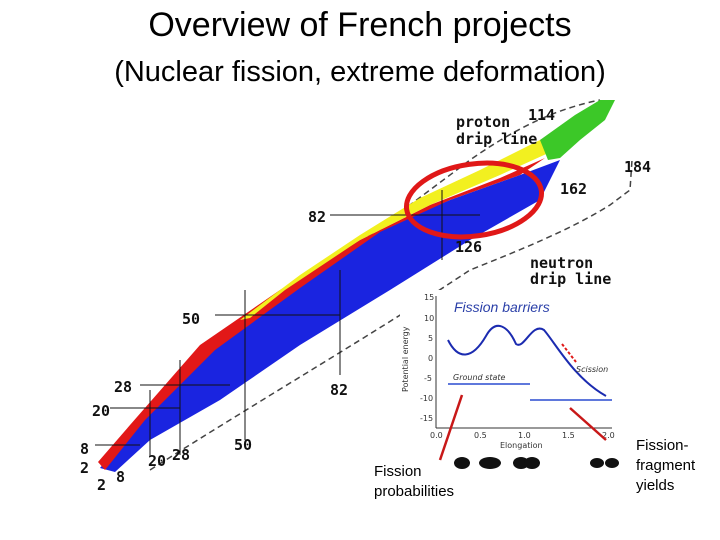 The height and width of the screenshot is (540, 720). I want to click on magic-n82-label: 82, so click(339, 390).